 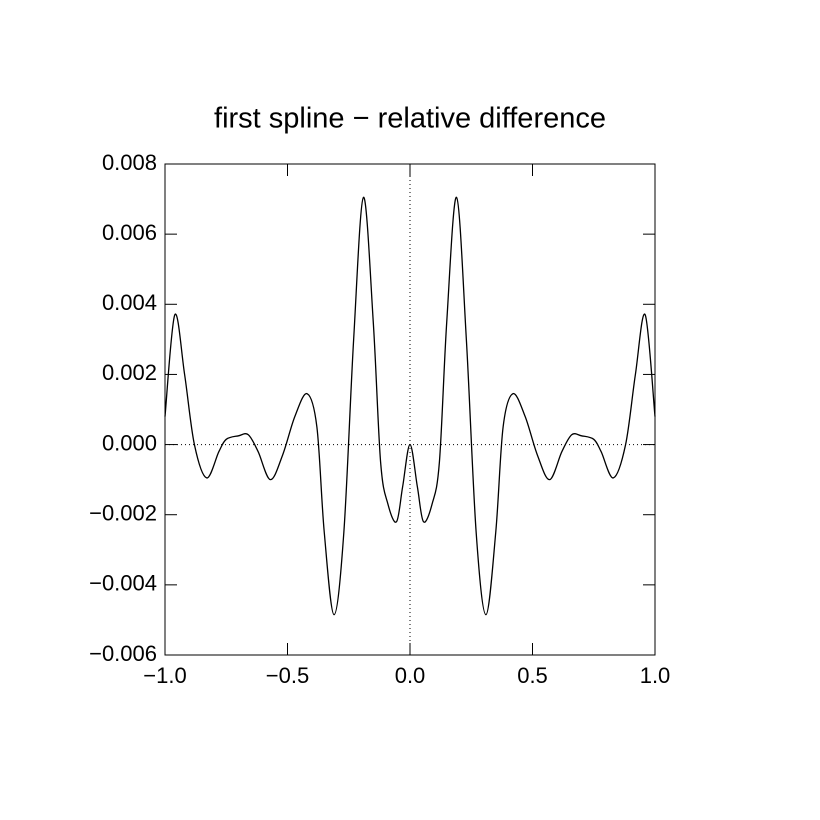 What do you see at coordinates (410, 119) in the screenshot?
I see `chart-title: first spline − relative difference` at bounding box center [410, 119].